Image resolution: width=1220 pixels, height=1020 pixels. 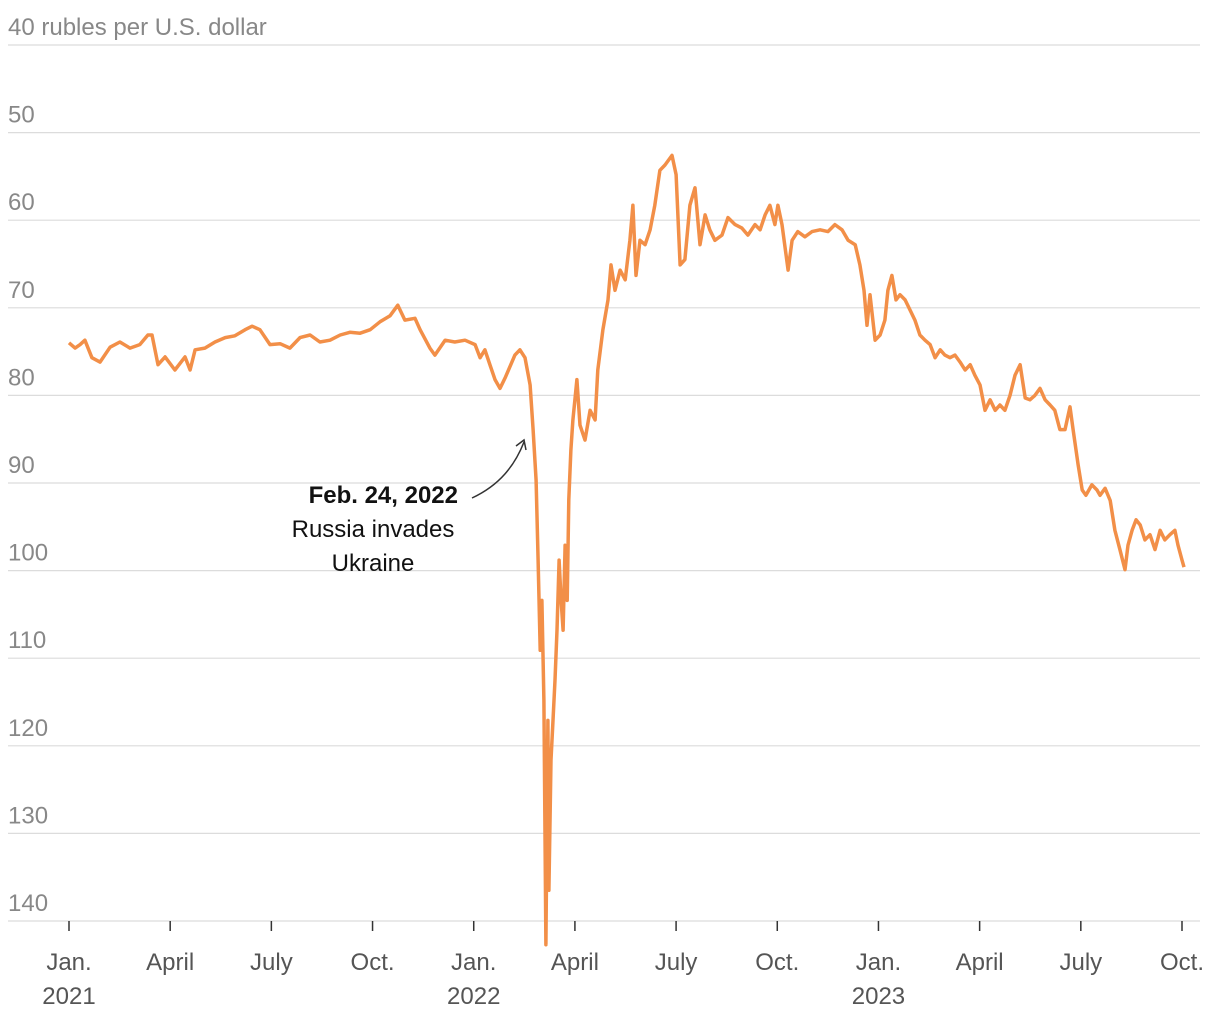 I want to click on y-tick-label: 40 rubles per U.S. dollar, so click(x=137, y=27).